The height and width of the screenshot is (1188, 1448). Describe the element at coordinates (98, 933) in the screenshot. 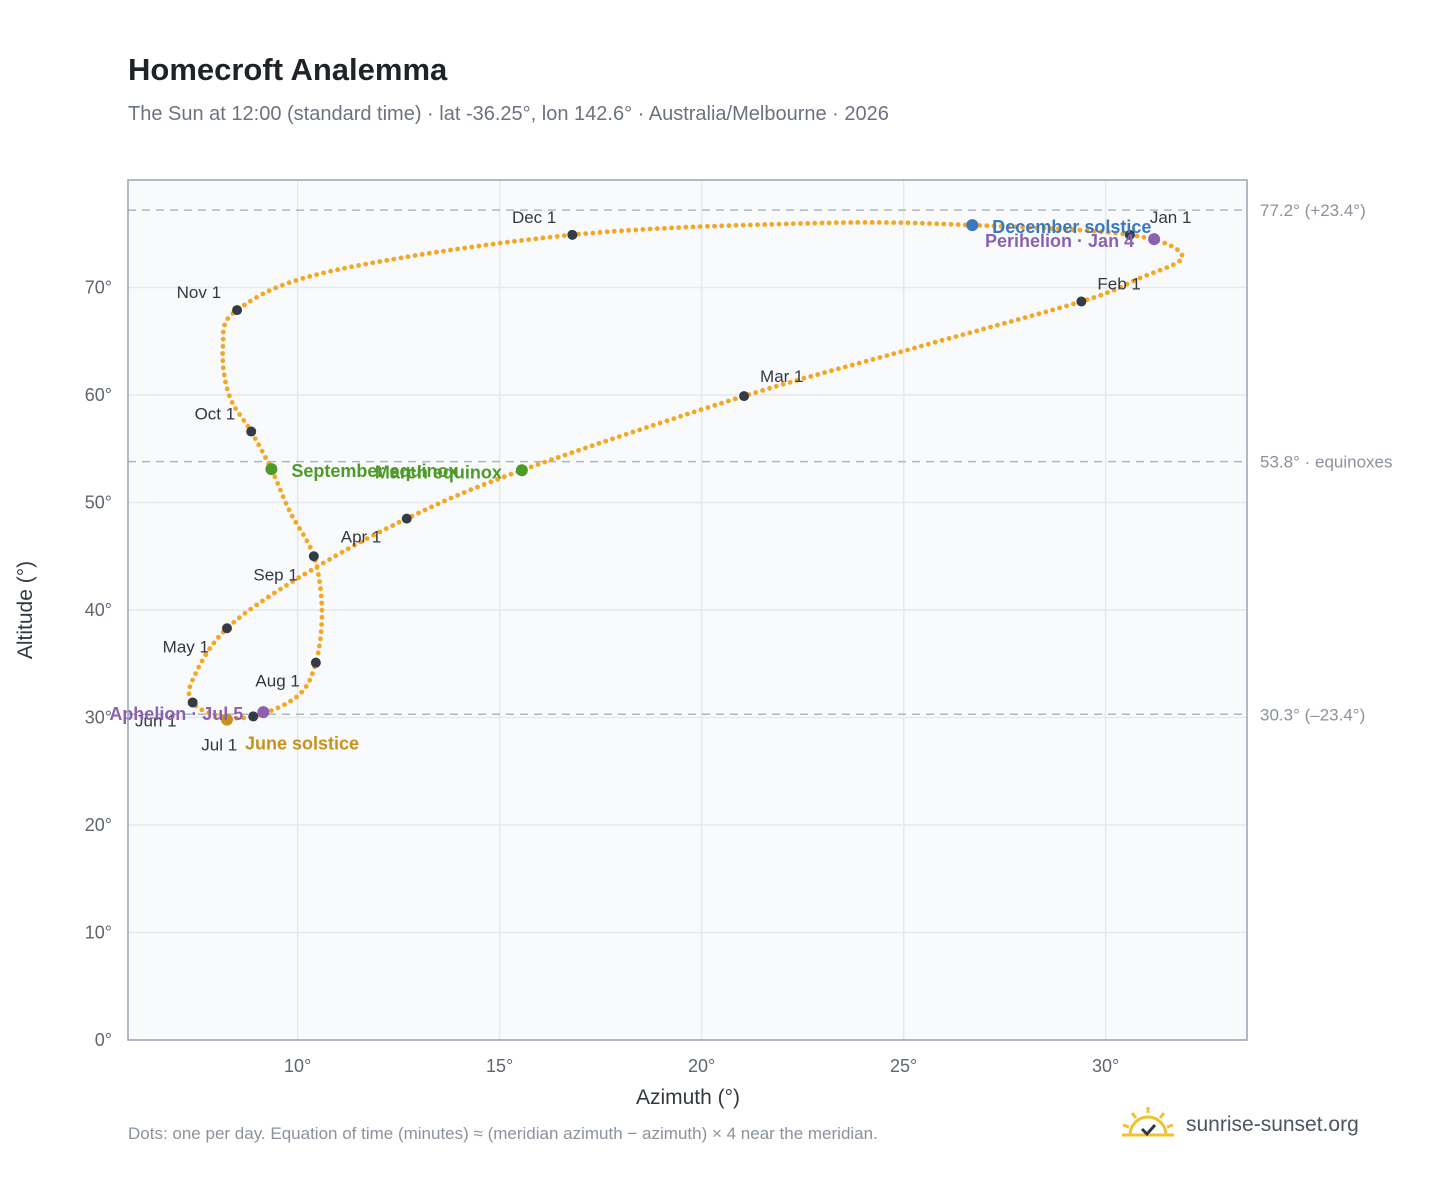

I see `y-tick-label: 10°` at that location.